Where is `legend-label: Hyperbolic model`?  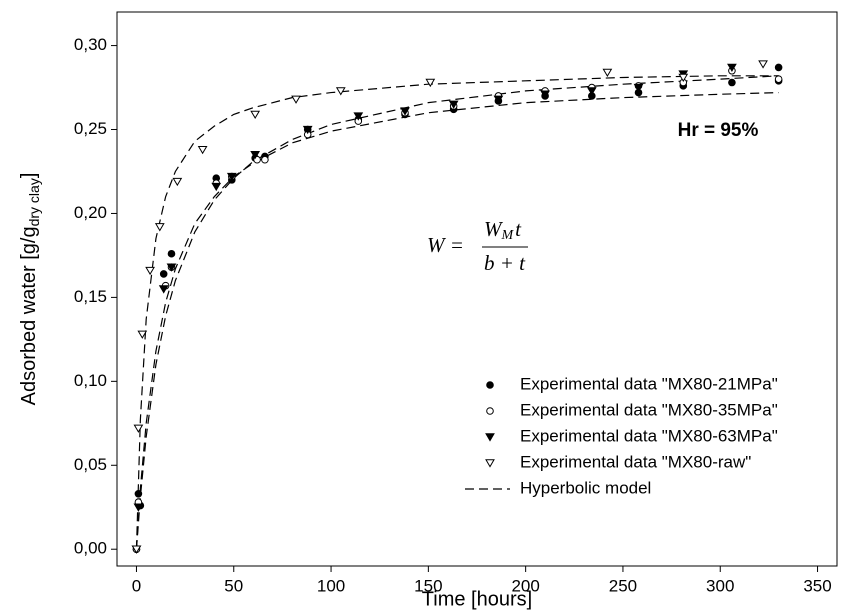
legend-label: Hyperbolic model is located at coordinates (585, 487).